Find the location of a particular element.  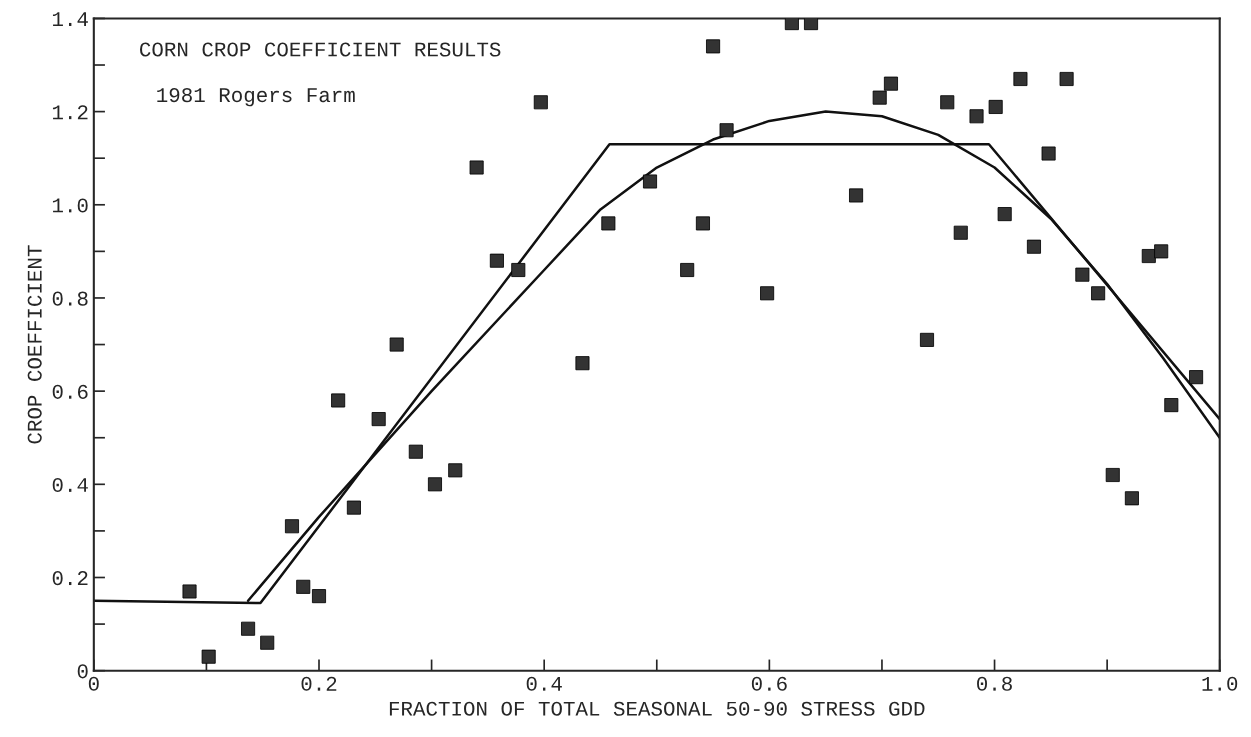

x-tick-label: 1.0 is located at coordinates (1220, 683).